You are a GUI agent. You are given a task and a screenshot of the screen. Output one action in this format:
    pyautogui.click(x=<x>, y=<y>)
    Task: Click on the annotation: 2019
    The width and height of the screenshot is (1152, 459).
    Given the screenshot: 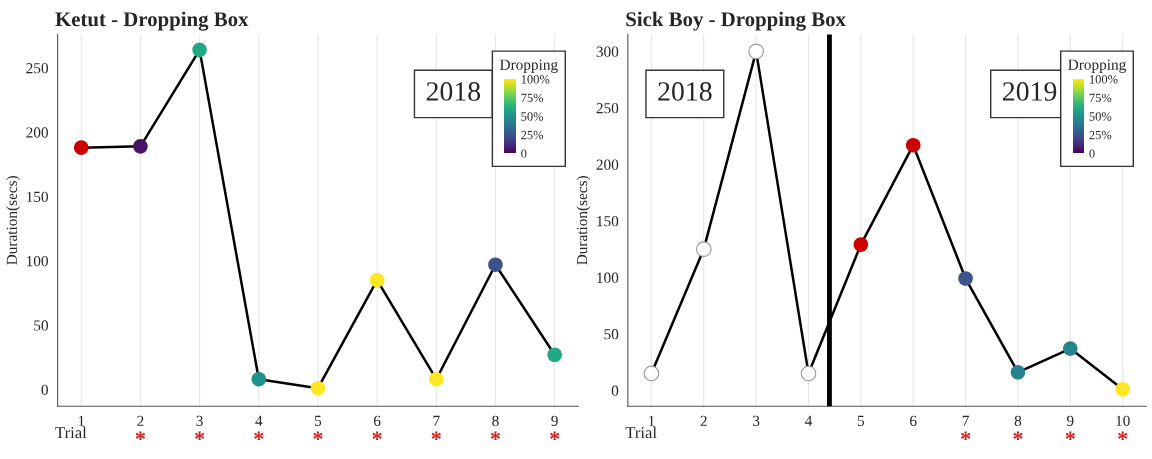 What is the action you would take?
    pyautogui.click(x=1030, y=91)
    